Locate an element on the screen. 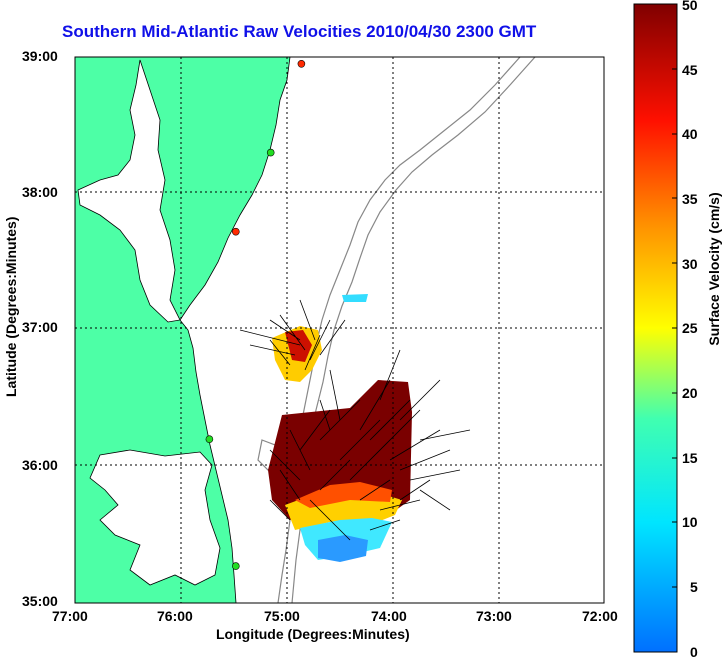 The image size is (724, 660). colorbar-tick-label: 0 is located at coordinates (694, 652).